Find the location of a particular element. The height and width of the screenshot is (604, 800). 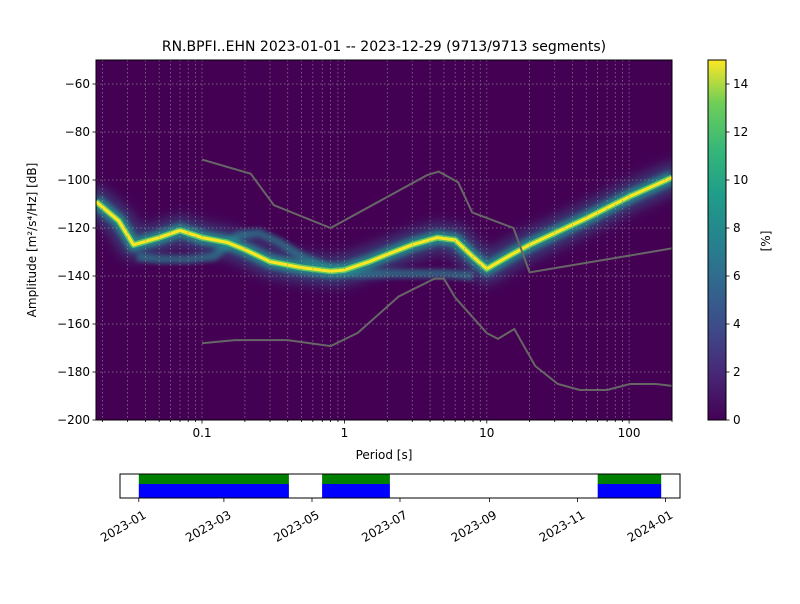

colorbar: 0 2 4 6 8 10 12 14 [%] is located at coordinates (740, 243).